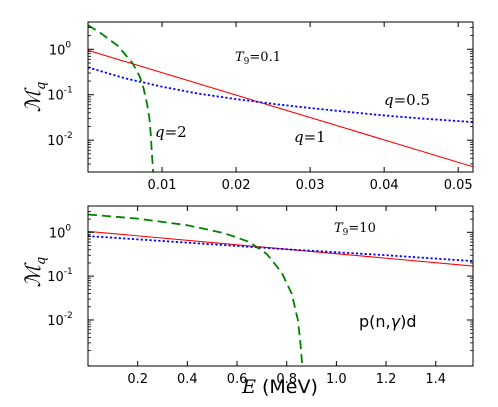 The width and height of the screenshot is (498, 407). Describe the element at coordinates (121, 98) in the screenshot. I see `series-line-q2-top` at that location.